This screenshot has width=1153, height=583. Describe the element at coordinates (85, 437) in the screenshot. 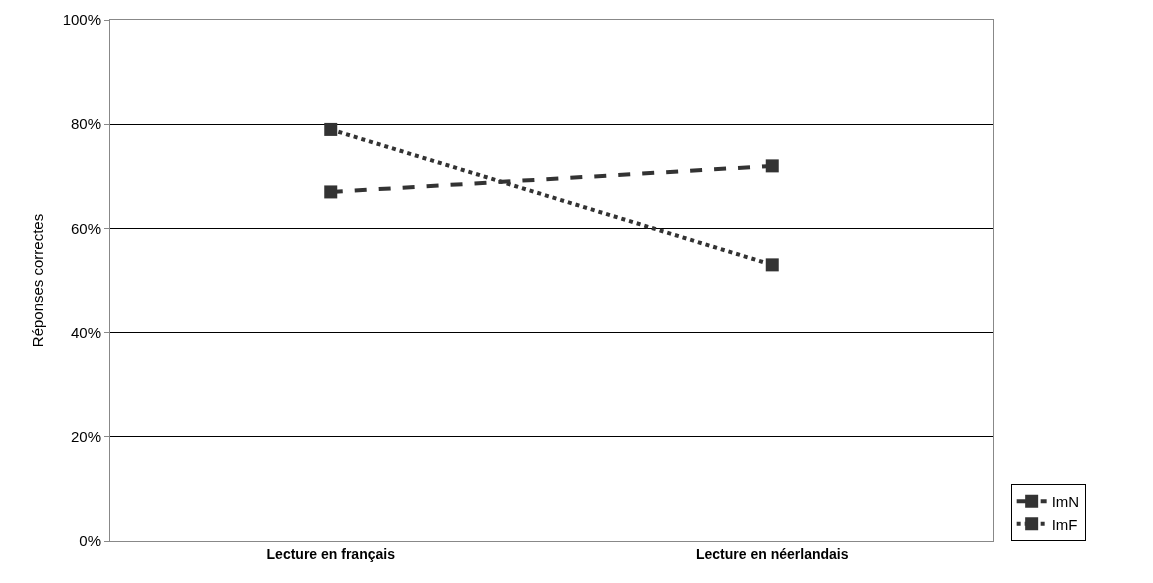

I see `y-tick-label: 20%` at that location.